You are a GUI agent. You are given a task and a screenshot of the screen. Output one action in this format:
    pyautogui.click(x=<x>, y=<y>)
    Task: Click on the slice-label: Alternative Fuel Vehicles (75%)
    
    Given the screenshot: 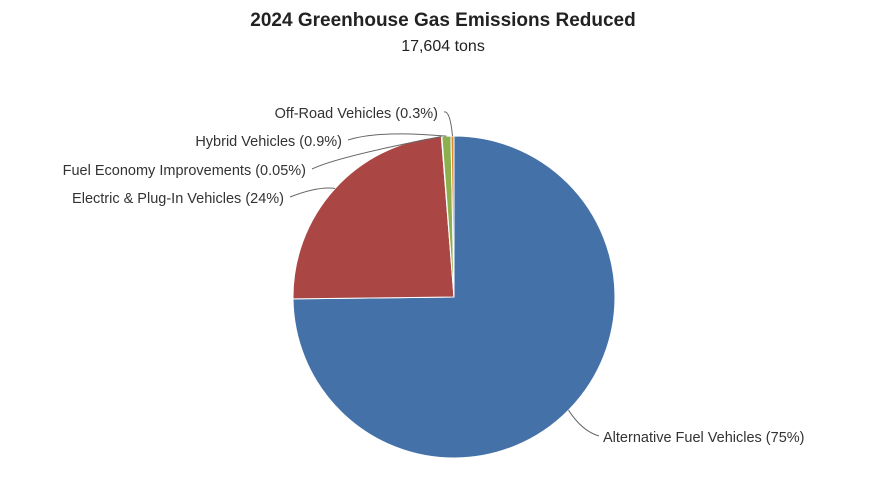 What is the action you would take?
    pyautogui.click(x=704, y=438)
    